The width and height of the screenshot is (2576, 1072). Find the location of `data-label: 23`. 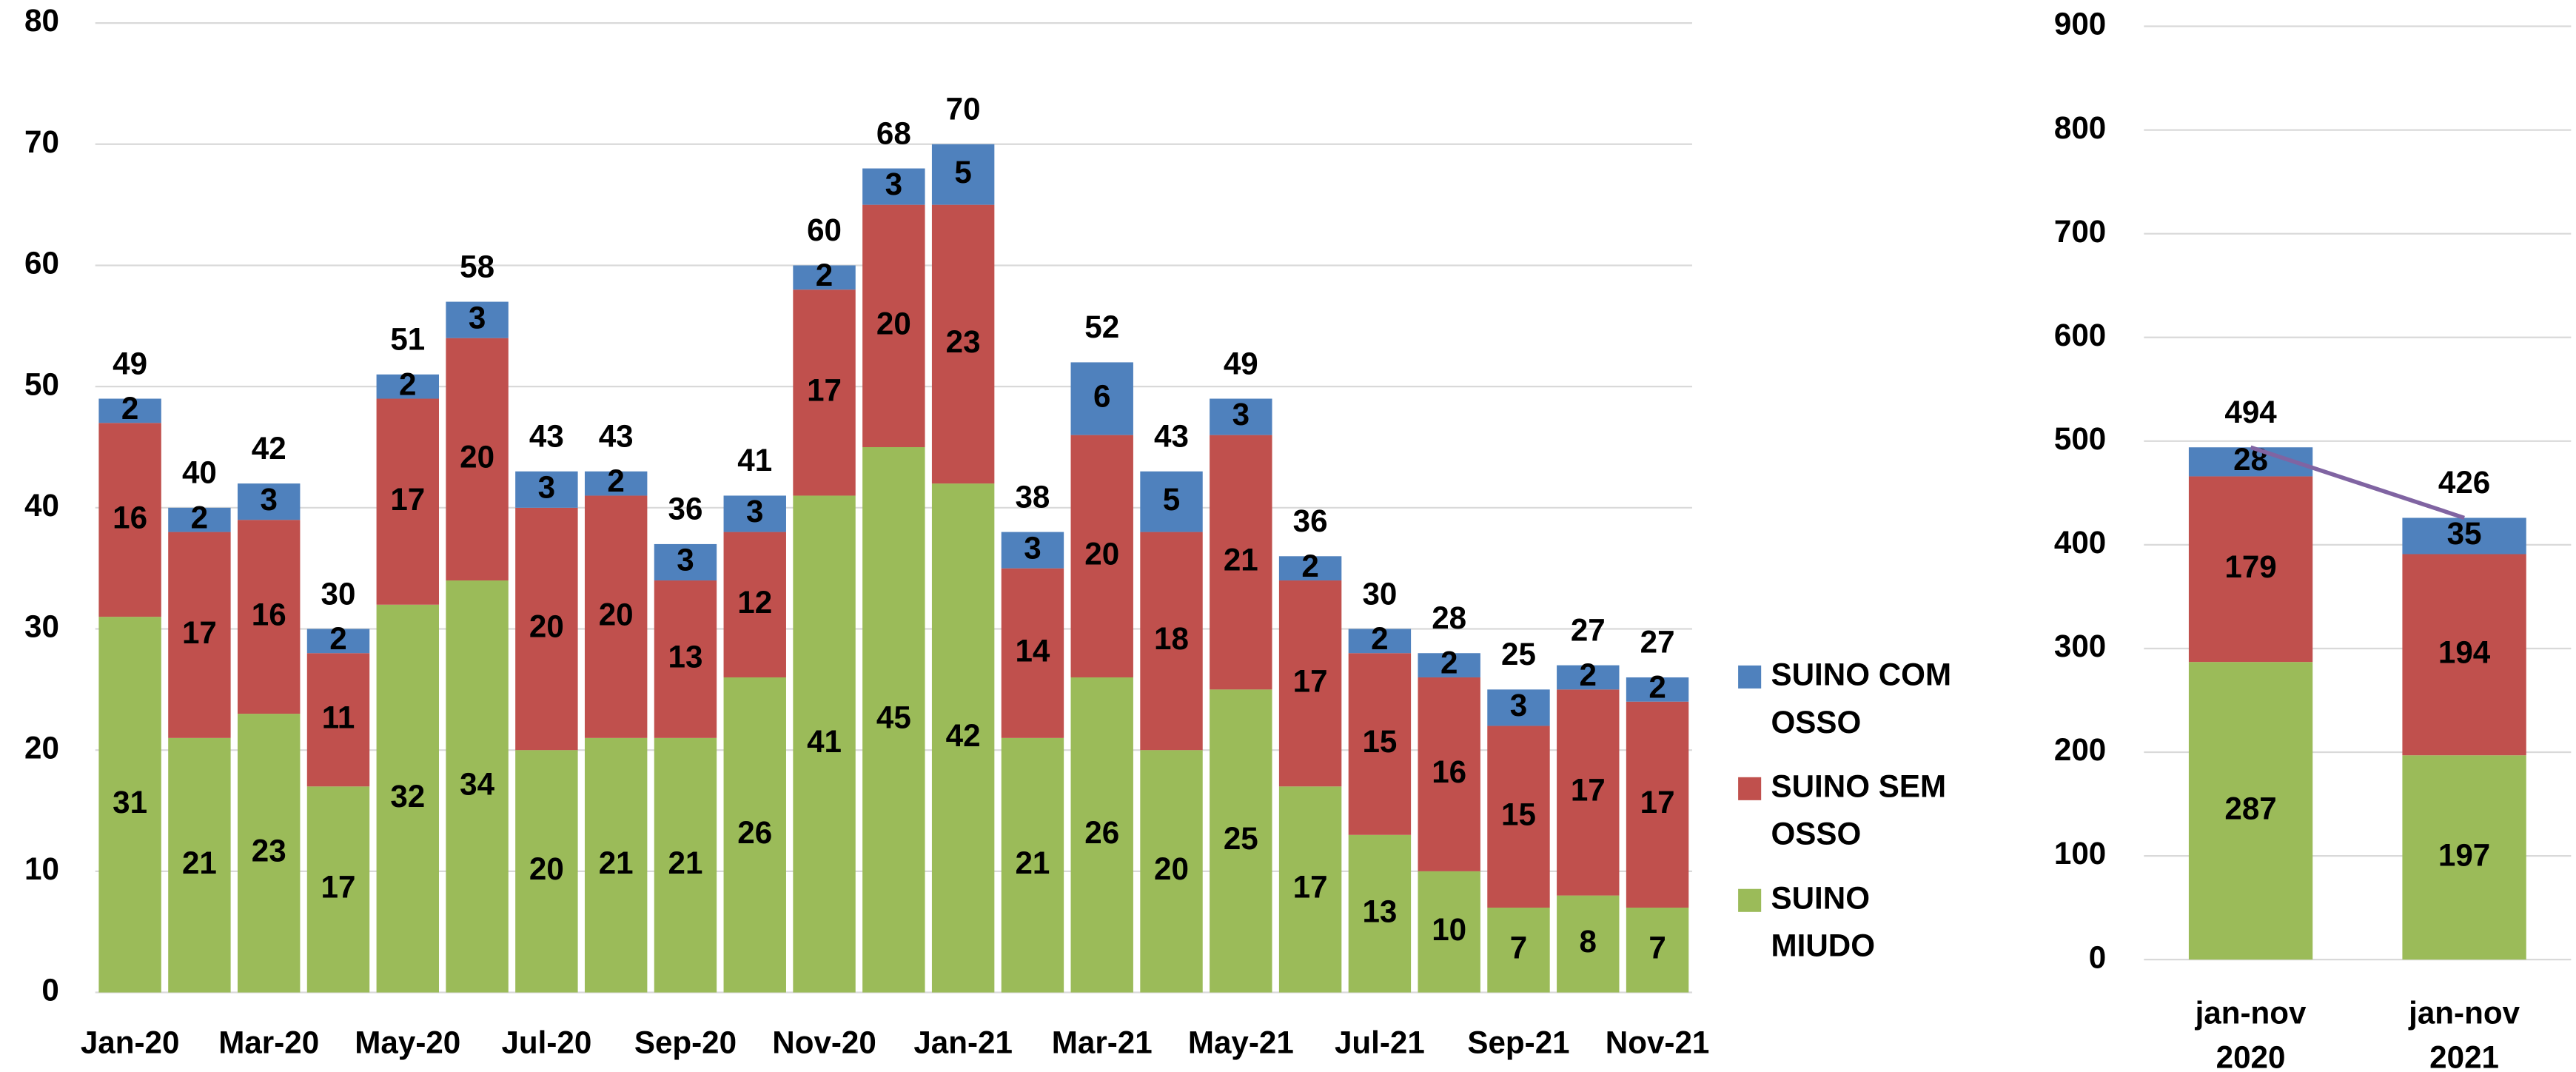

data-label: 23 is located at coordinates (269, 850).